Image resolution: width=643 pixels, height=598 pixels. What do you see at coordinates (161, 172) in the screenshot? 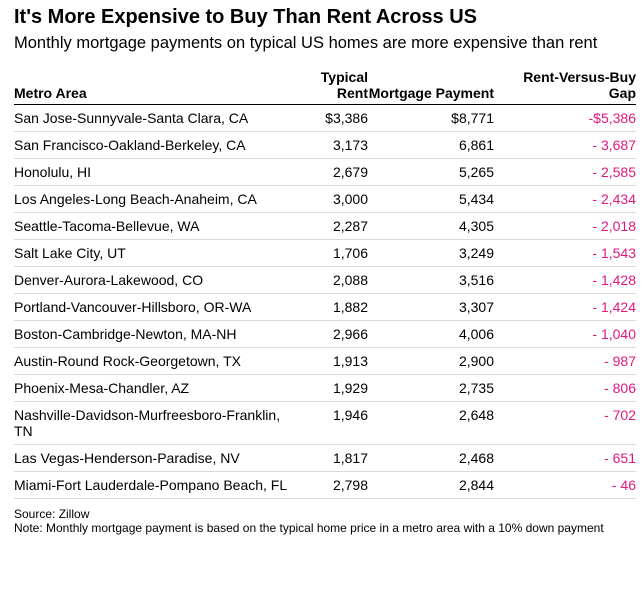
I see `metro-cell: Honolulu, HI` at bounding box center [161, 172].